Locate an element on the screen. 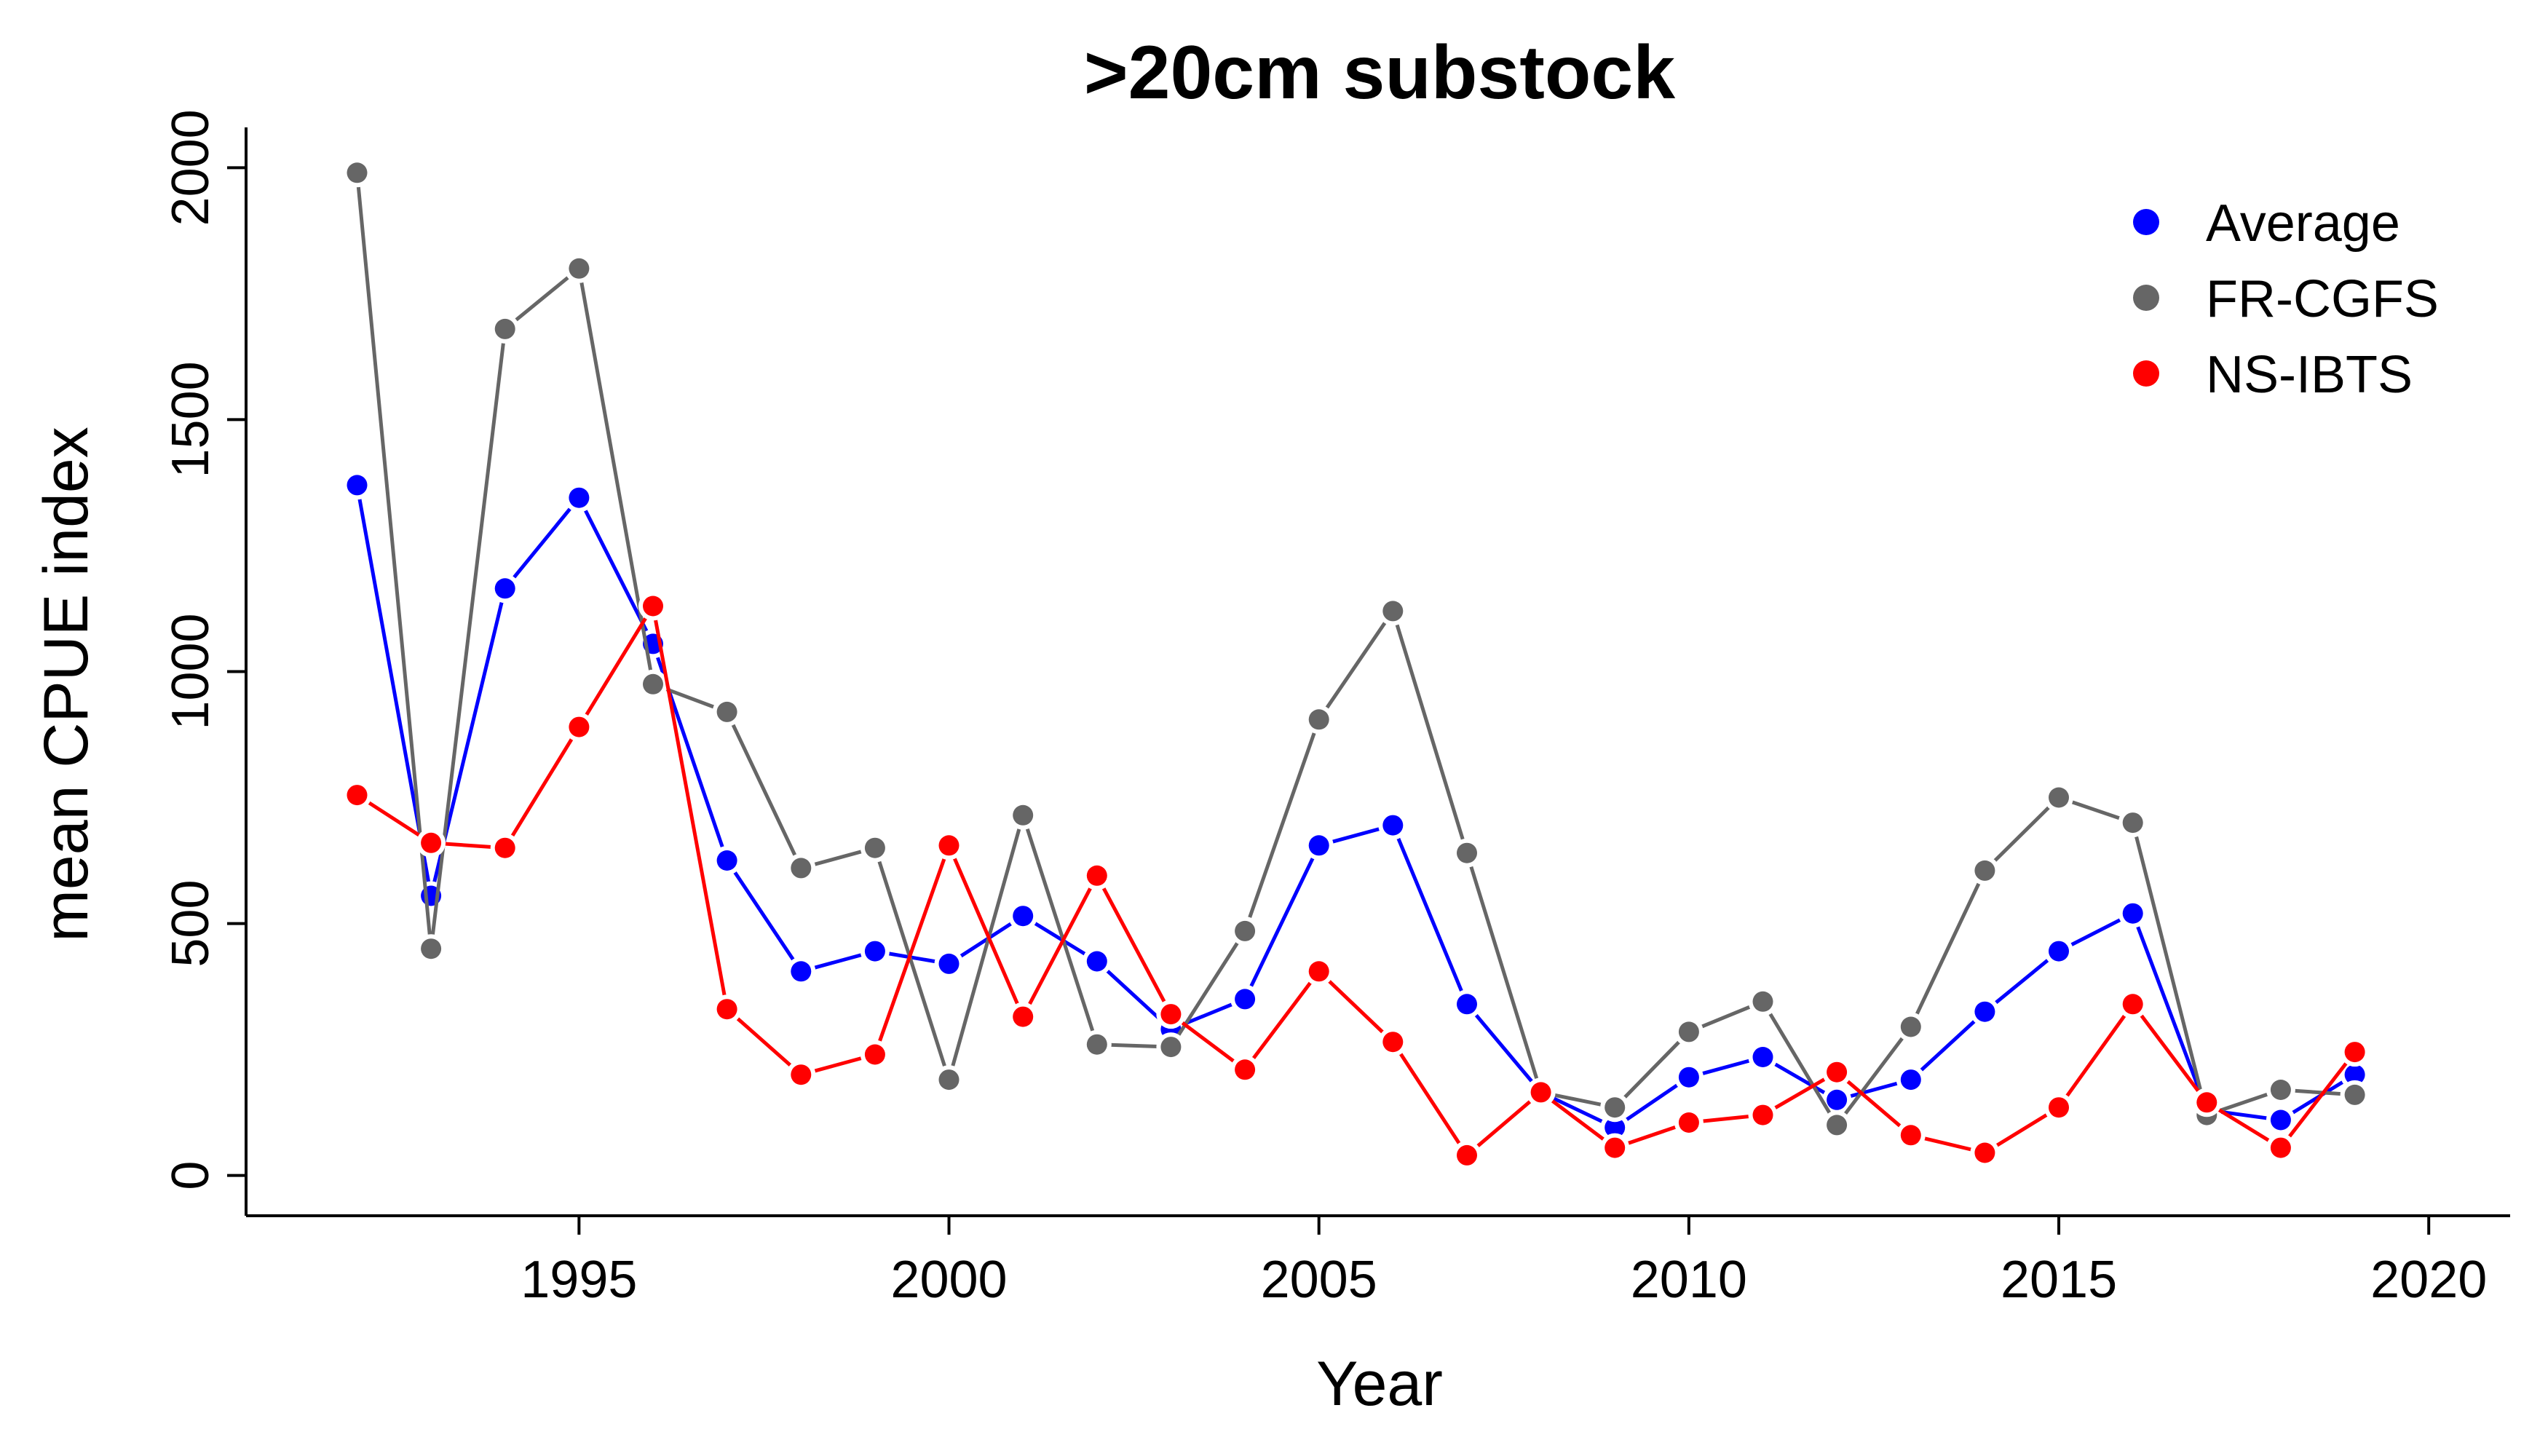  legend-label: NS-IBTS is located at coordinates (2309, 375).